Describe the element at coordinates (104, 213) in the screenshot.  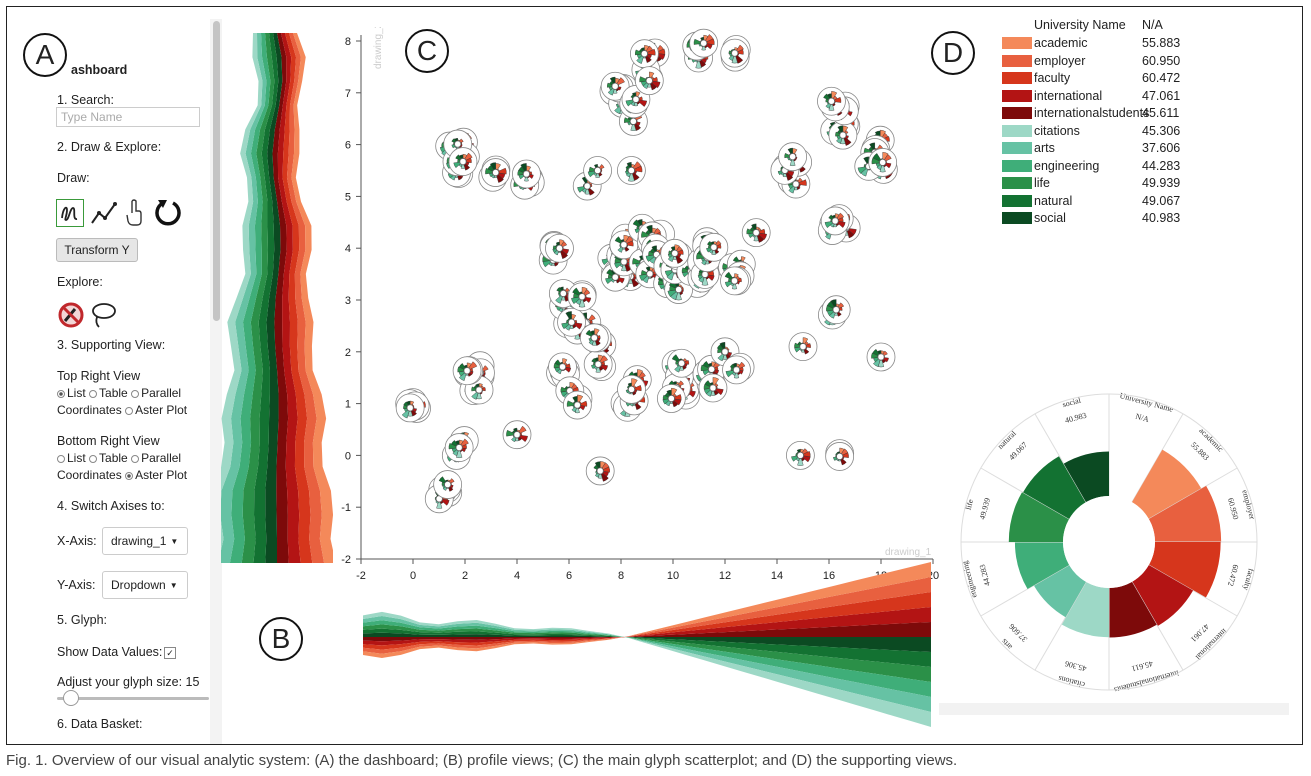
I see `polyline-draw-tool` at that location.